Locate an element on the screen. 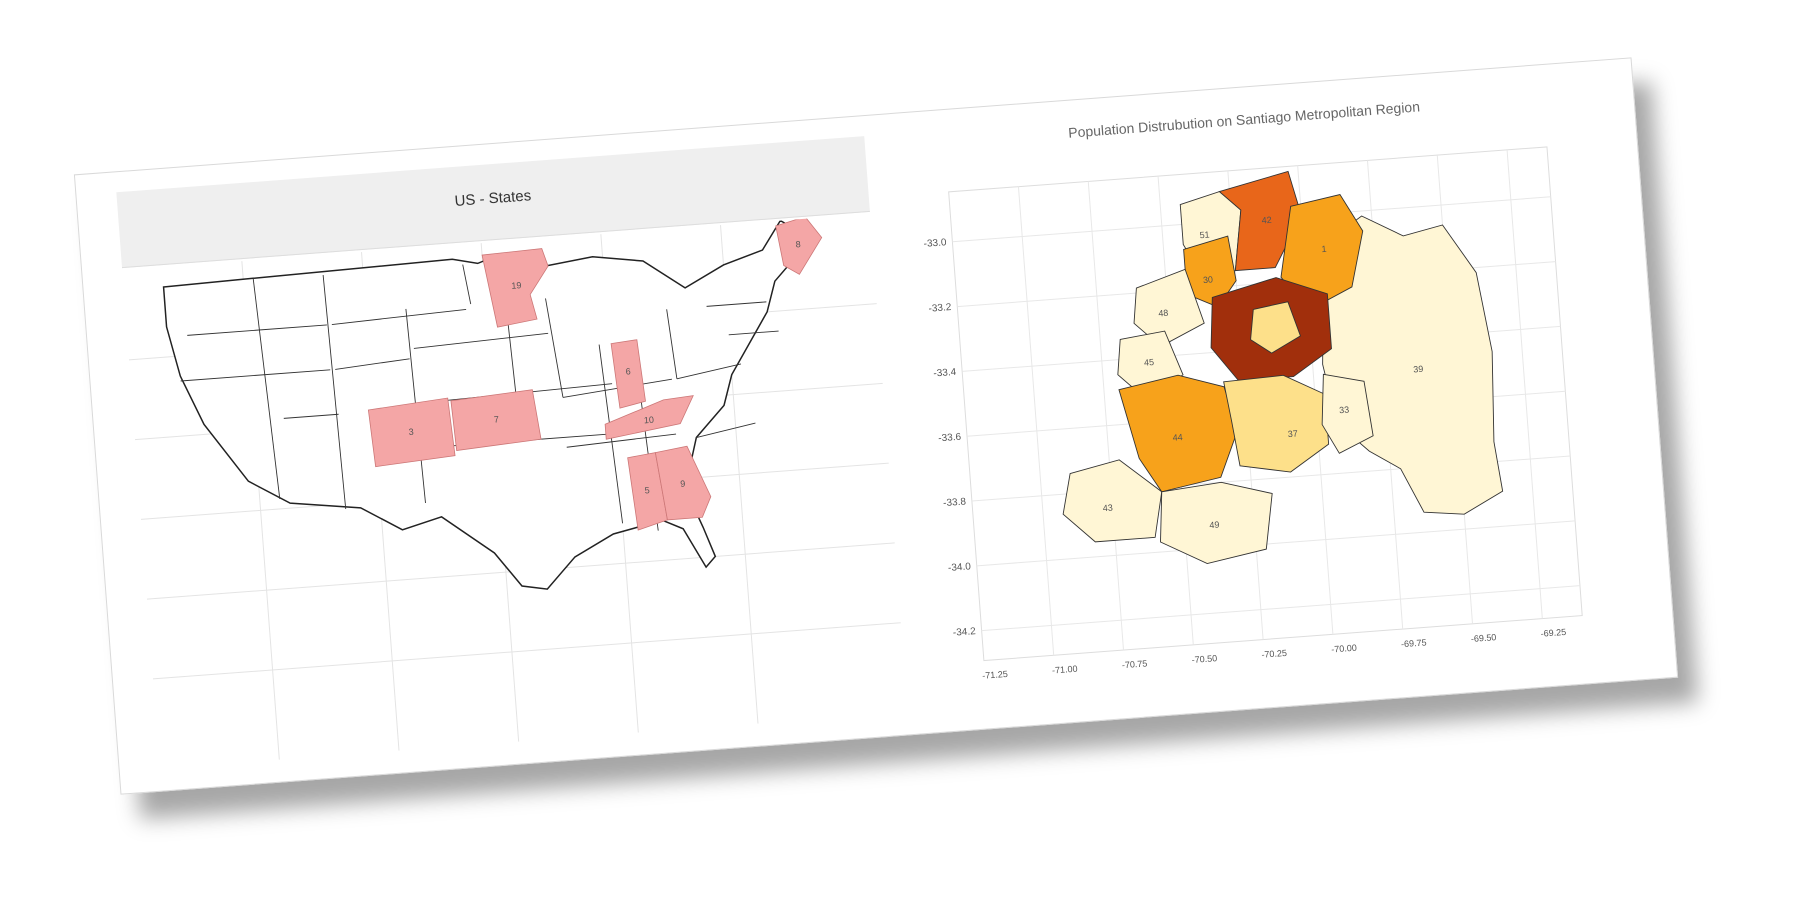 The height and width of the screenshot is (904, 1795). state-maine is located at coordinates (799, 246).